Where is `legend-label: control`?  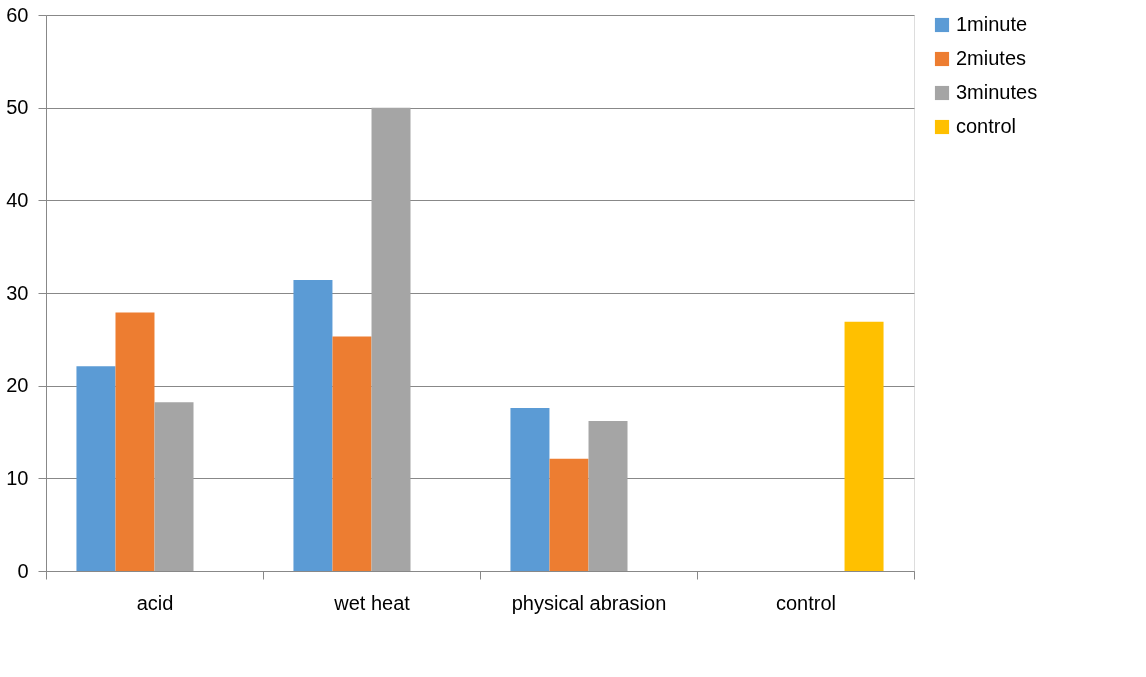 legend-label: control is located at coordinates (986, 126).